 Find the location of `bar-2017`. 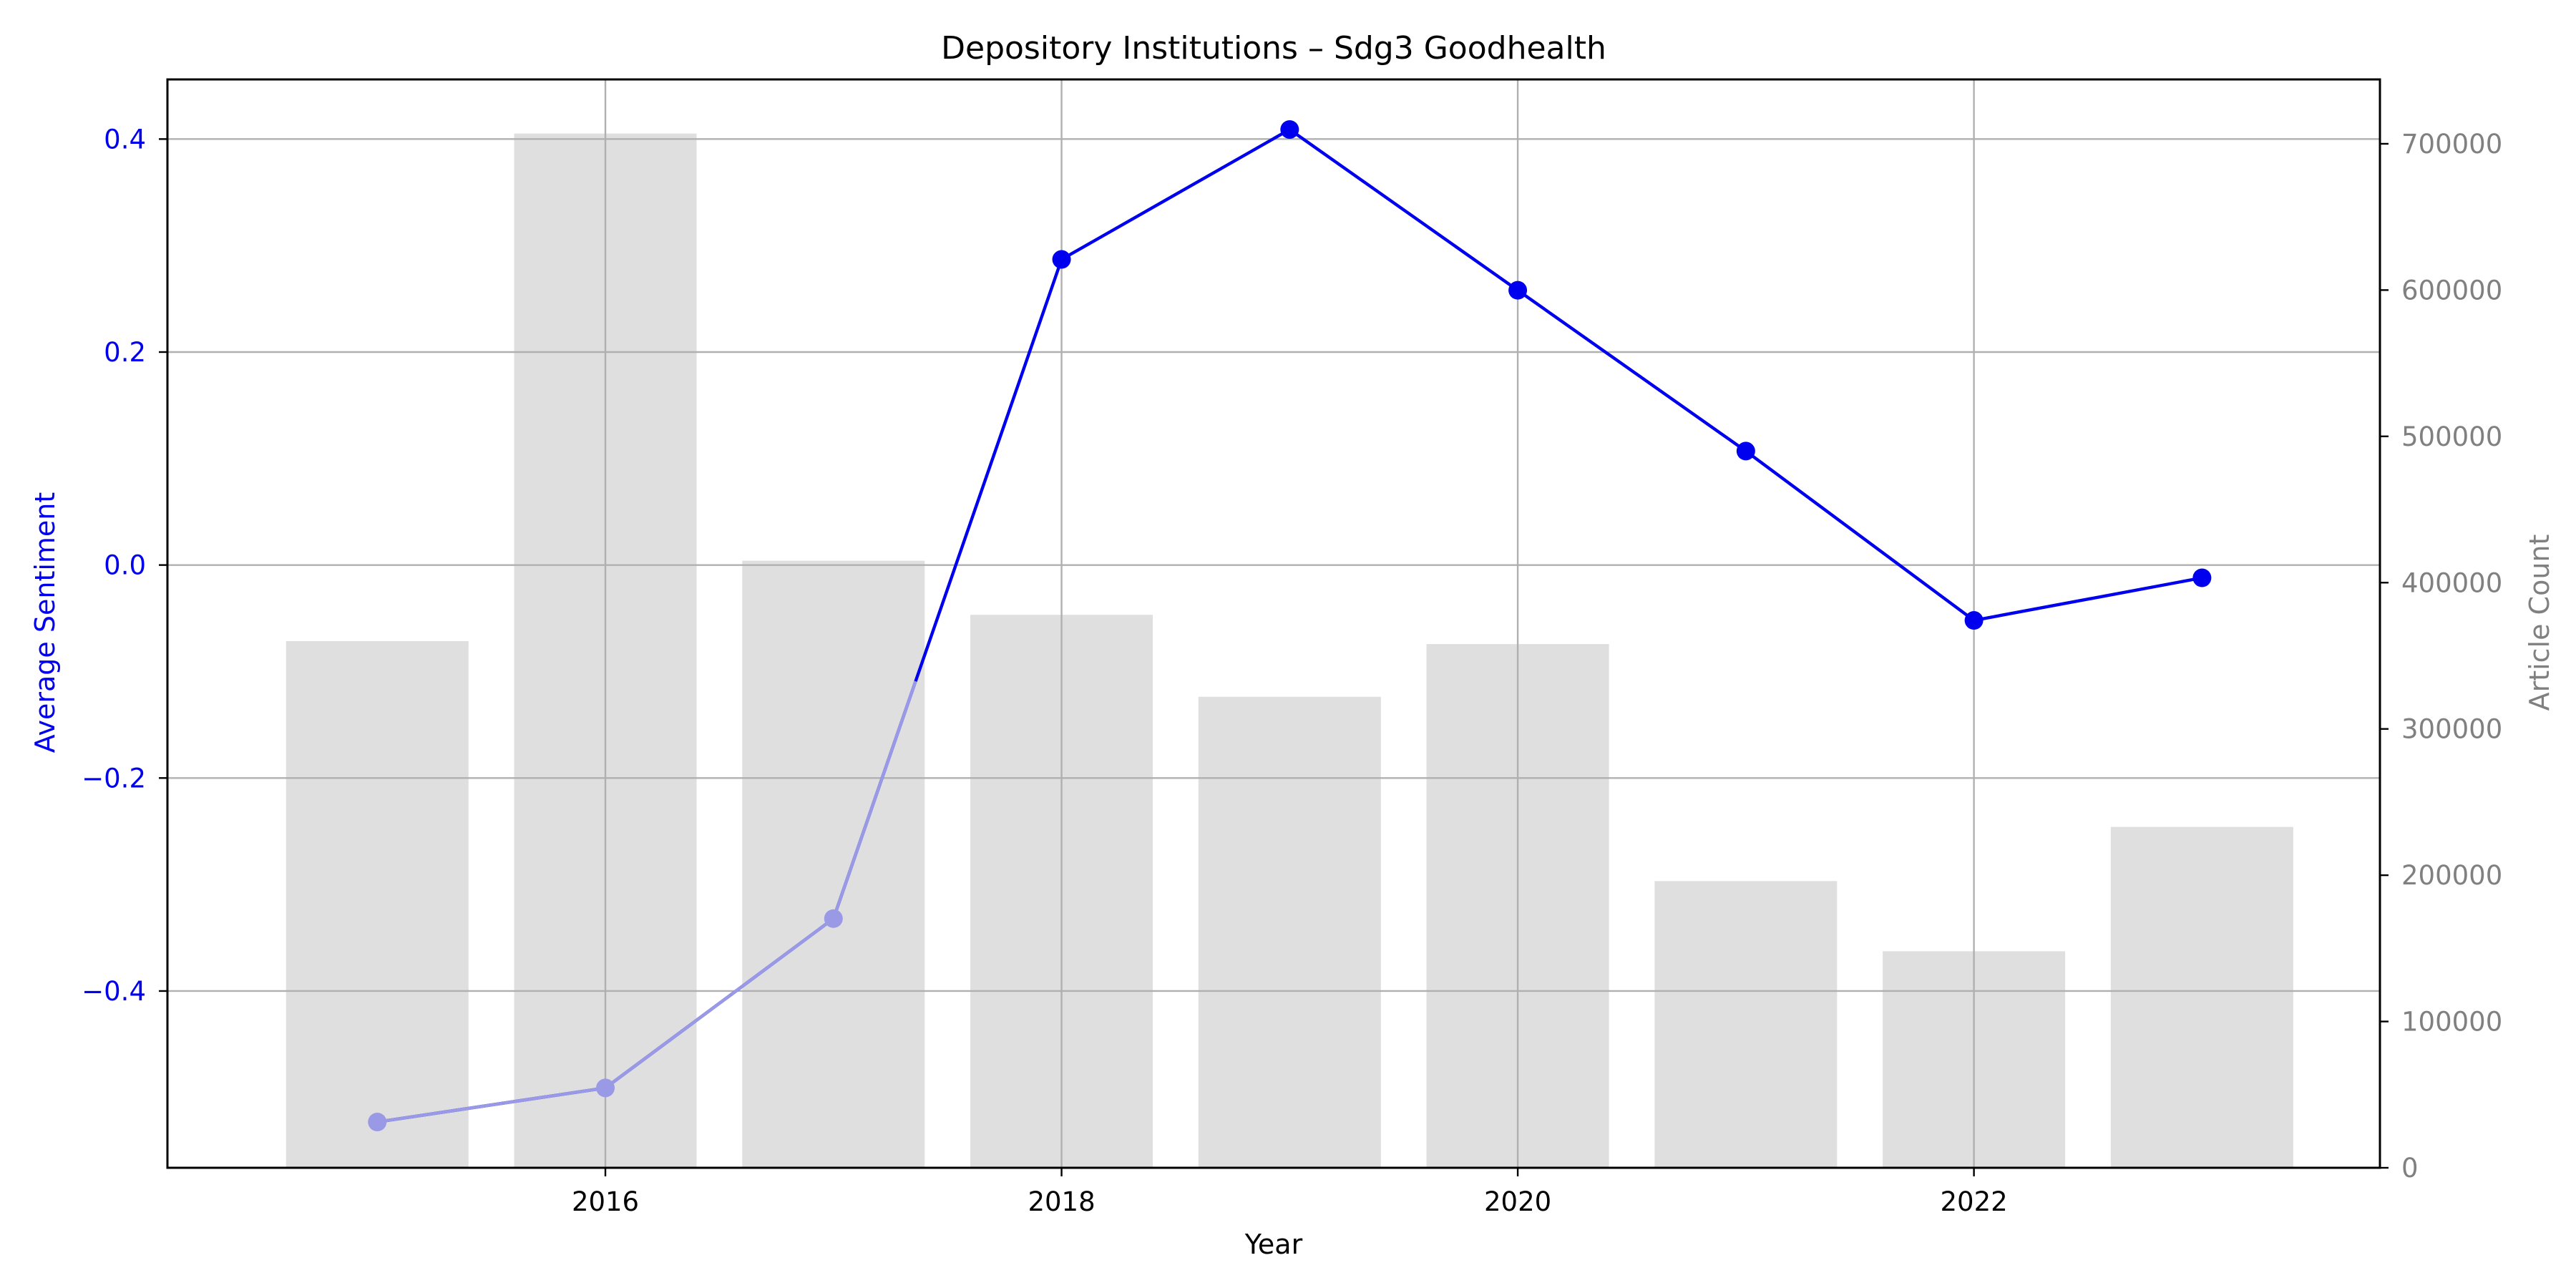

bar-2017 is located at coordinates (833, 864).